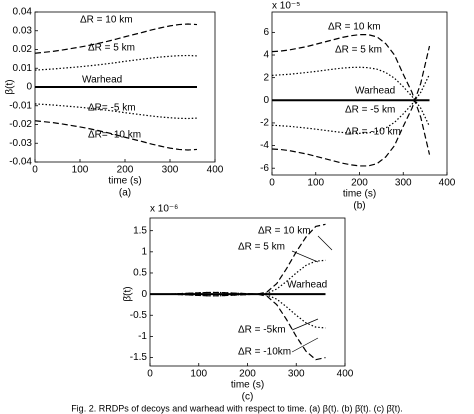 The height and width of the screenshot is (414, 474). What do you see at coordinates (359, 206) in the screenshot?
I see `panel-label: (b)` at bounding box center [359, 206].